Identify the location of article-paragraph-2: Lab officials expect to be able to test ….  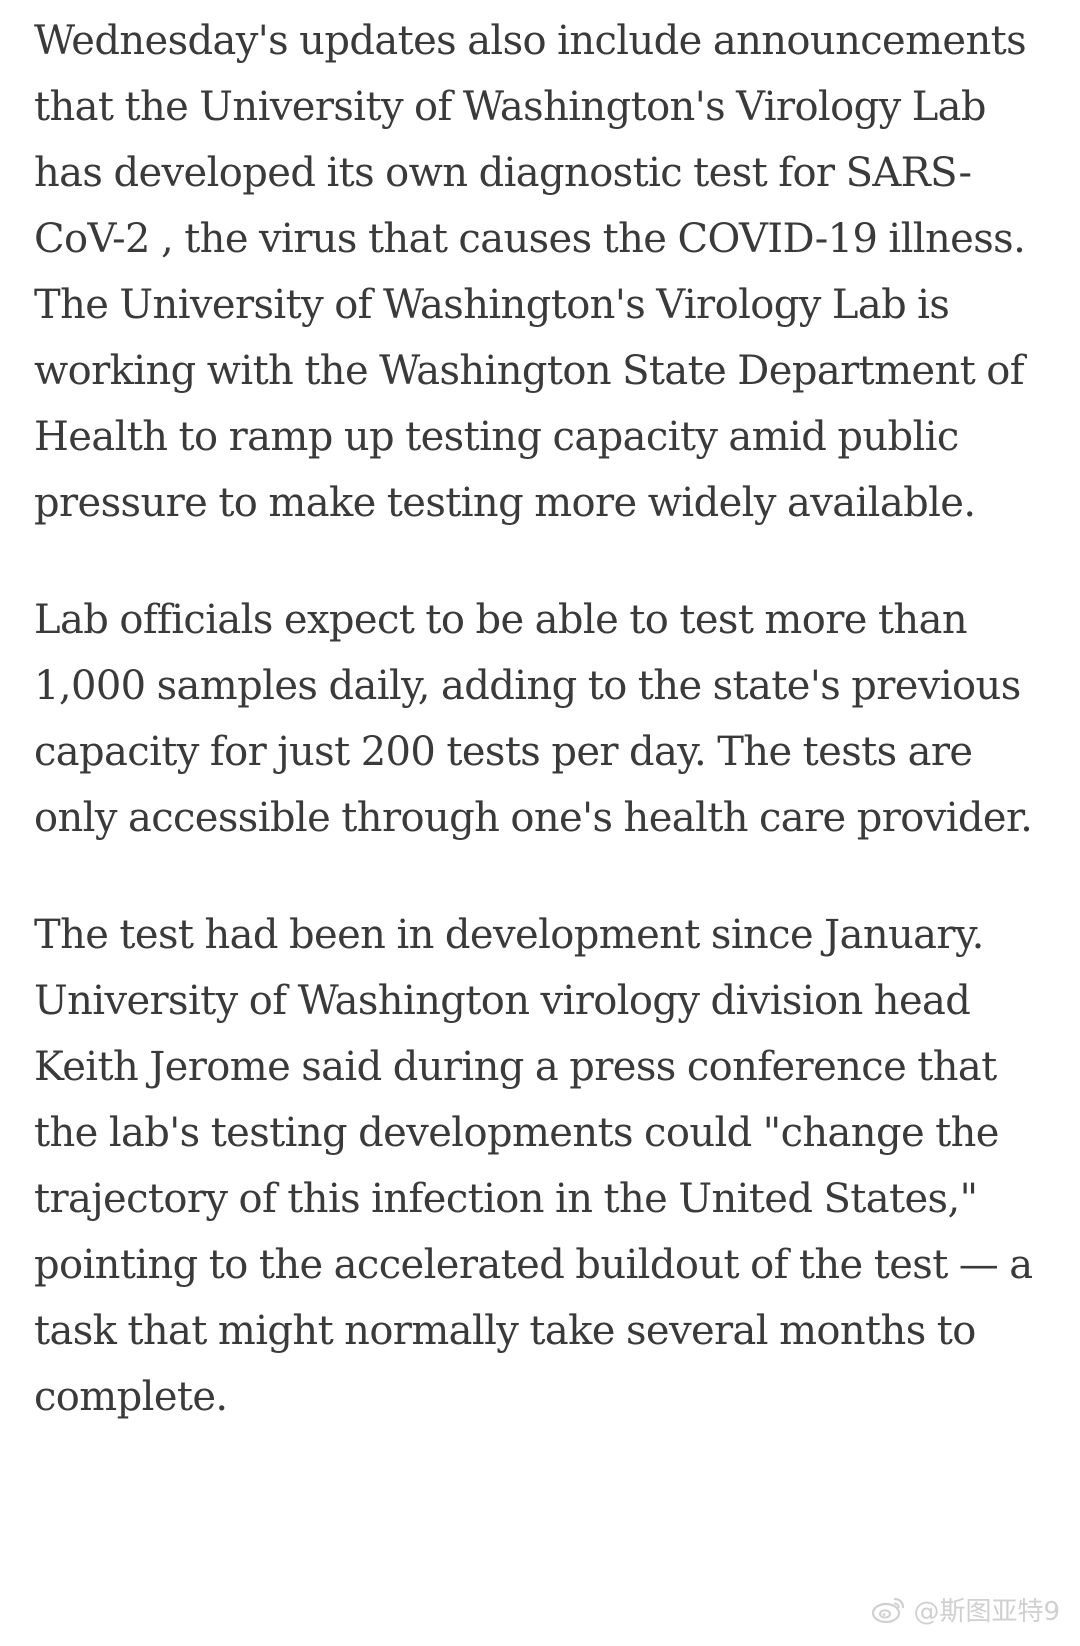
(533, 719).